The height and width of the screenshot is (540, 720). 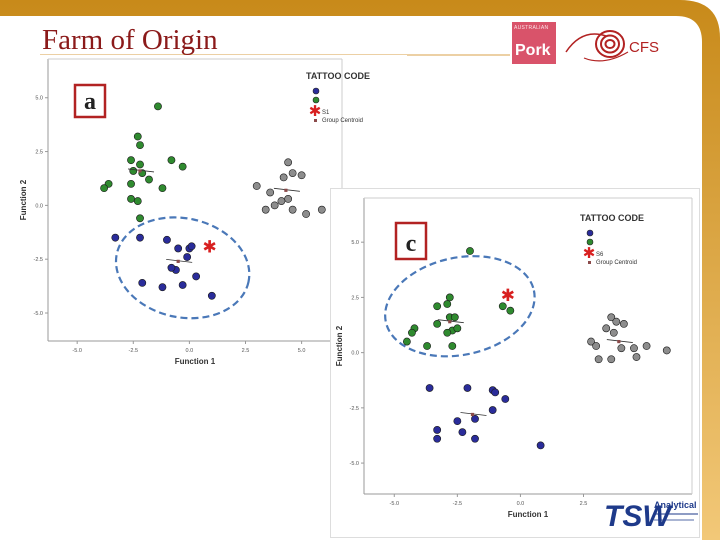 What do you see at coordinates (590, 242) in the screenshot?
I see `legend-green-marker` at bounding box center [590, 242].